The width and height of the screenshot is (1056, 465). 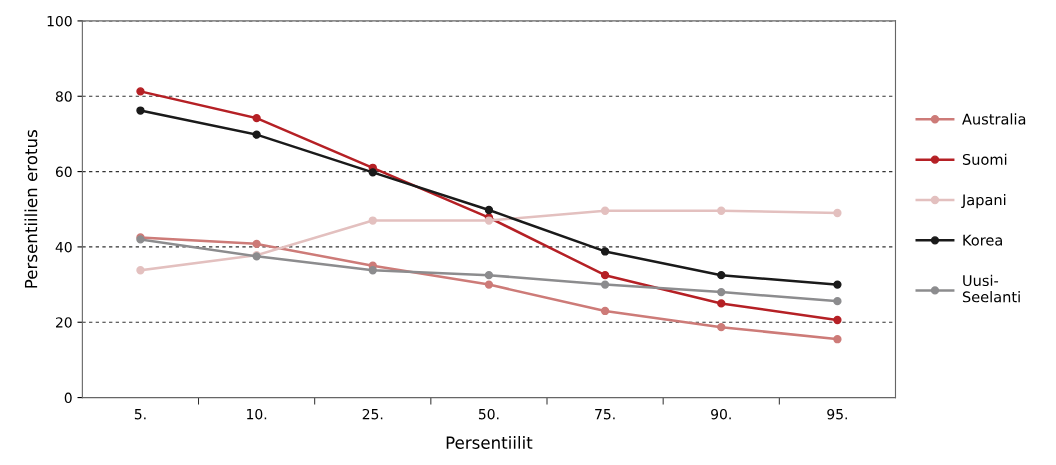 What do you see at coordinates (59, 21) in the screenshot?
I see `y-tick-label: 100` at bounding box center [59, 21].